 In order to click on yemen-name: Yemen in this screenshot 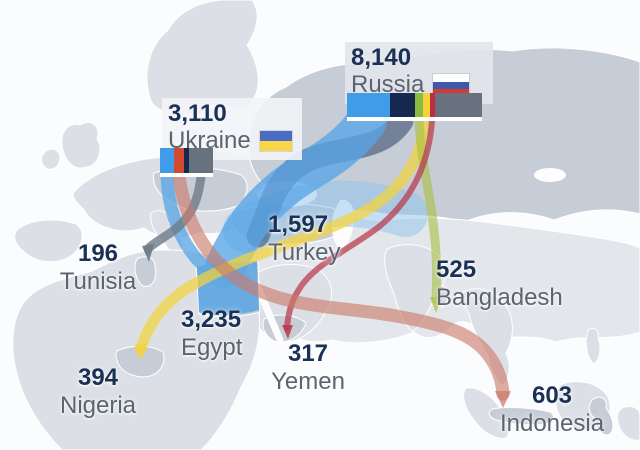, I will do `click(308, 381)`.